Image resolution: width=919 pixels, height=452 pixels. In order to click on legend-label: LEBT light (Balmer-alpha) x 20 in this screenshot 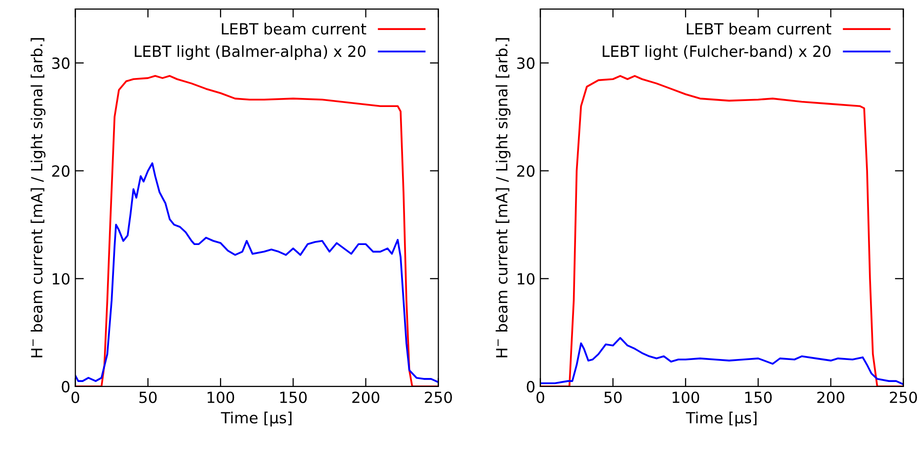, I will do `click(250, 52)`.